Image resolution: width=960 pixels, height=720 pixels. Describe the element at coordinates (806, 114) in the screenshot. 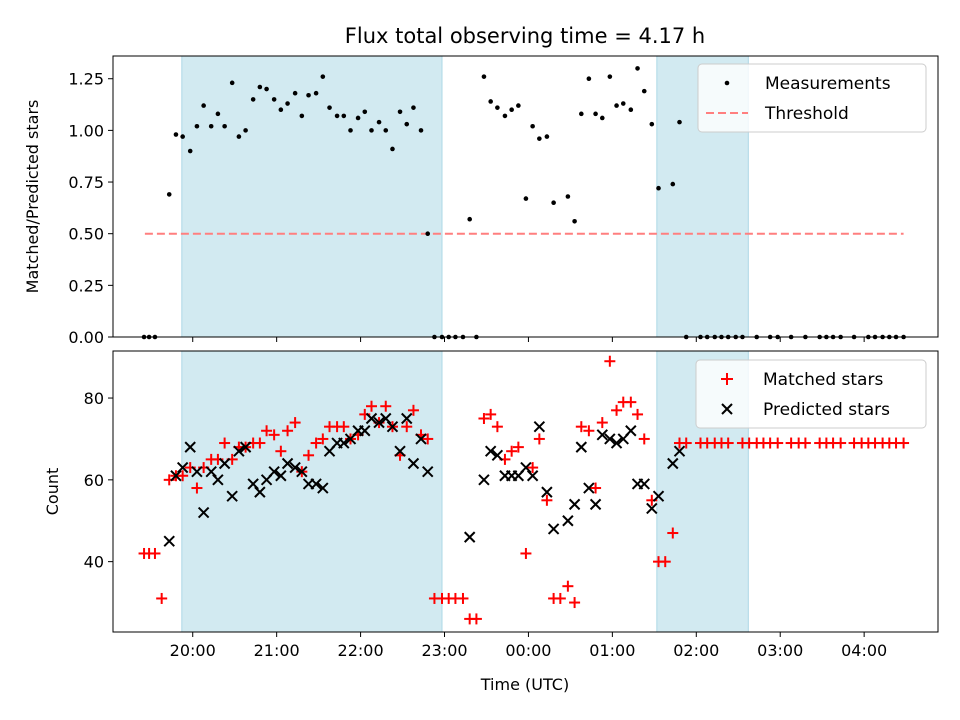

I see `legend-threshold-label: Threshold` at that location.